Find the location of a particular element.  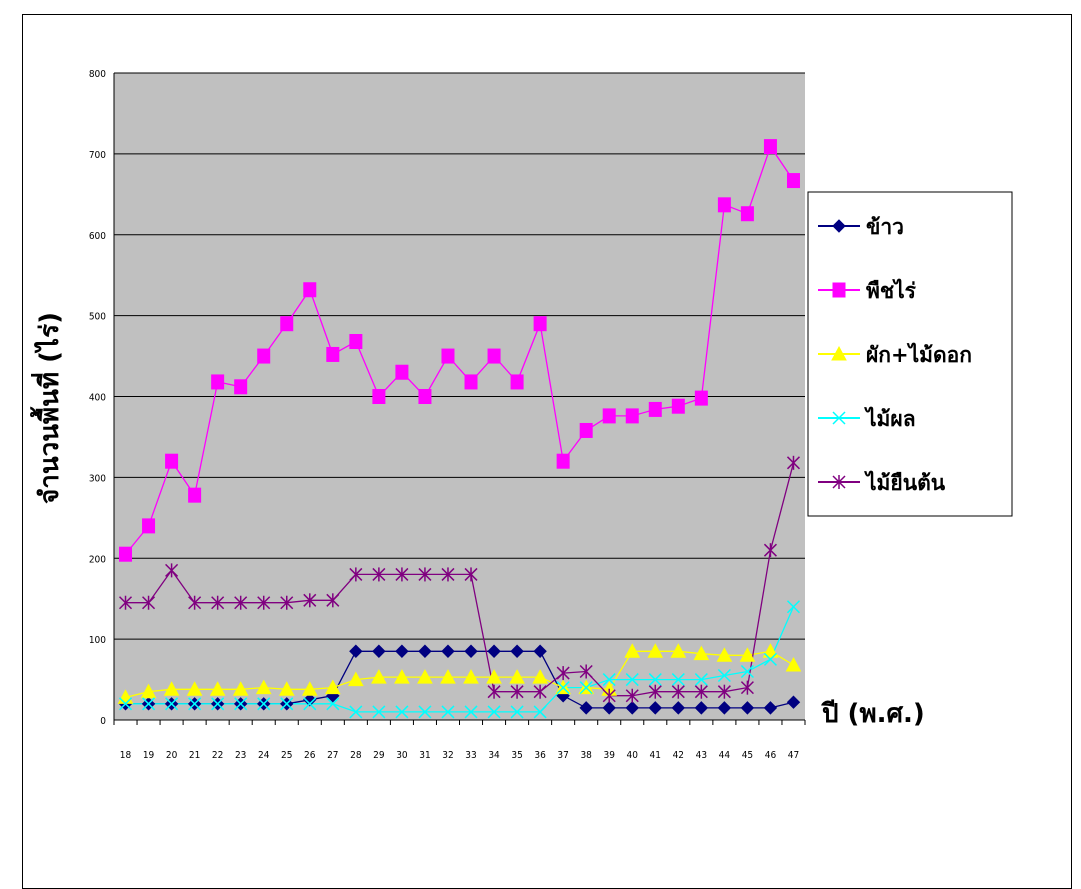

y-tick-label: 200 is located at coordinates (97, 559).